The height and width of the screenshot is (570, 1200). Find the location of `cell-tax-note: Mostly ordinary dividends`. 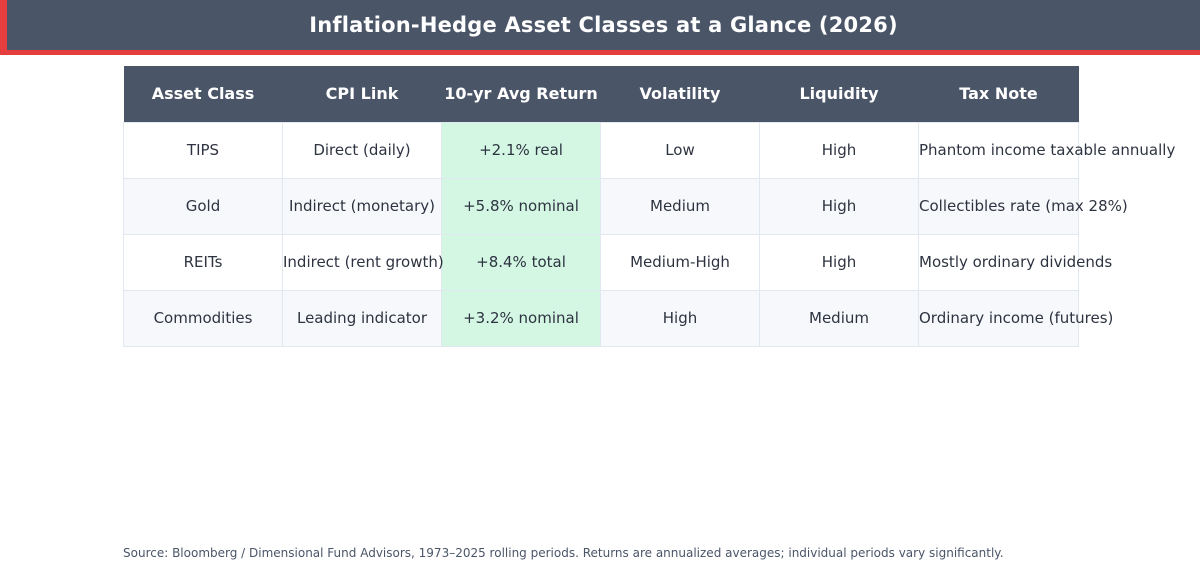

cell-tax-note: Mostly ordinary dividends is located at coordinates (1015, 262).